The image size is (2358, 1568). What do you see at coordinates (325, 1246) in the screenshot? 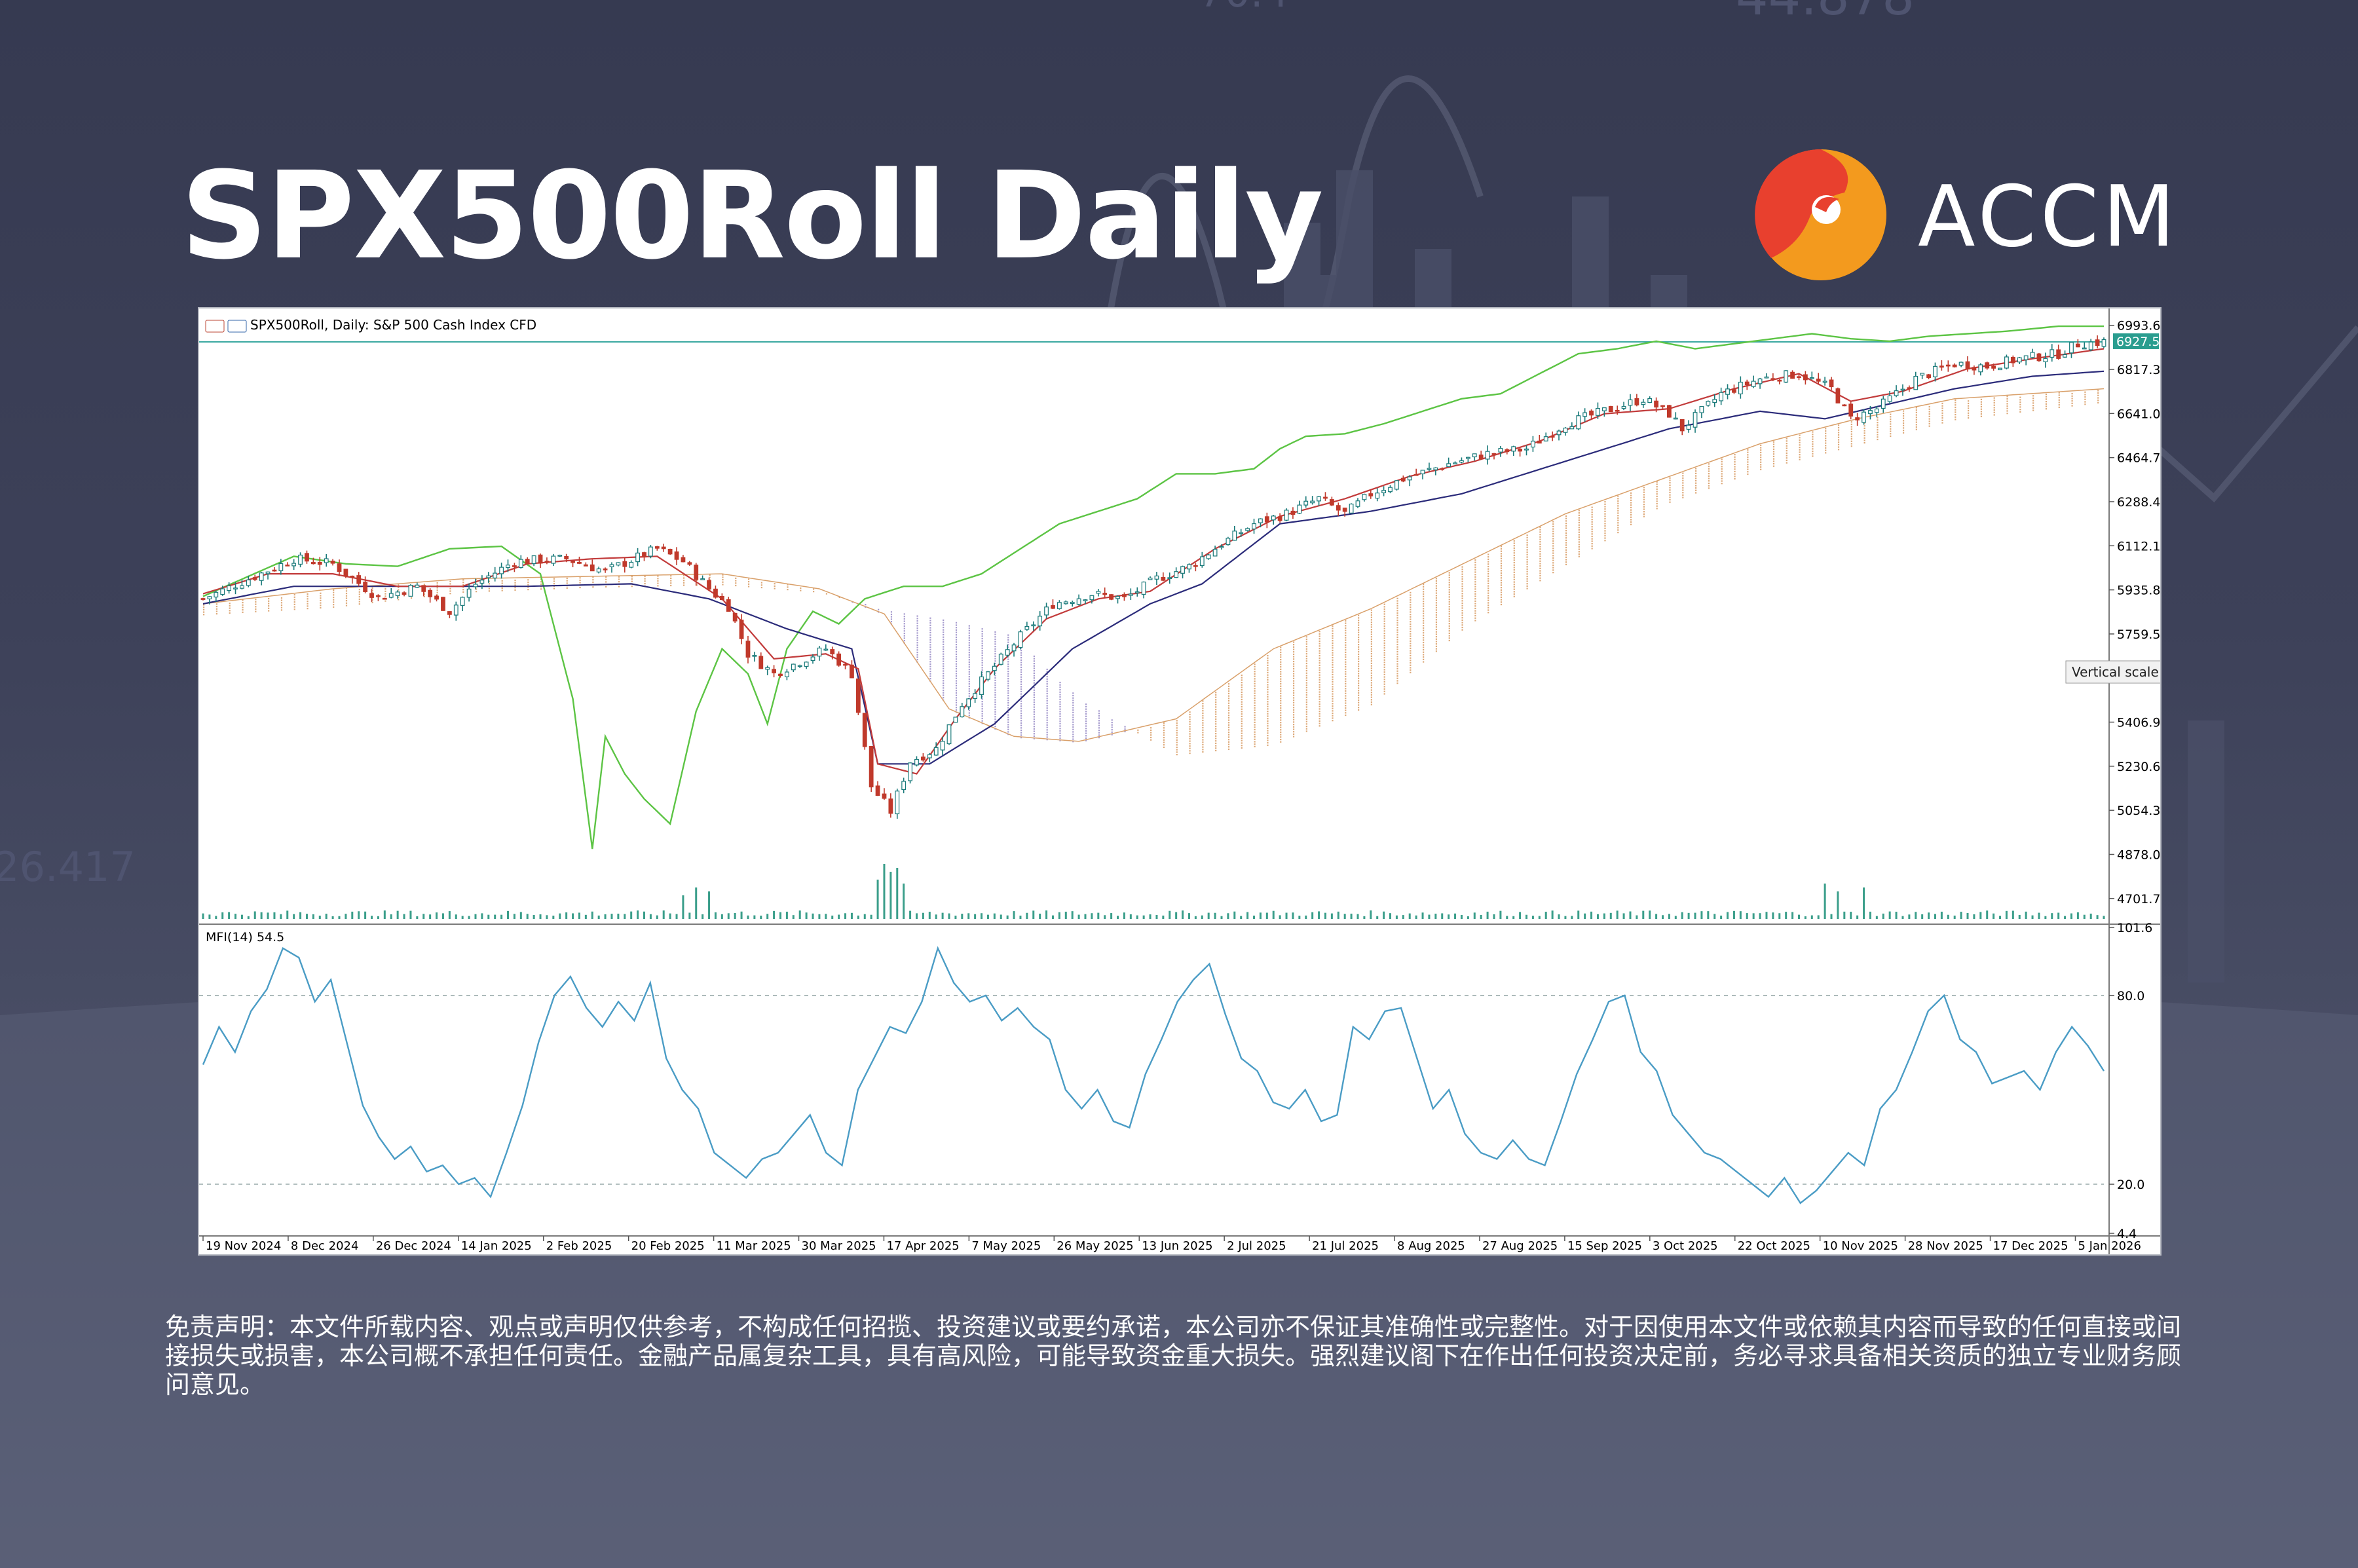
I see `time-tick-label: 8 Dec 2024` at bounding box center [325, 1246].